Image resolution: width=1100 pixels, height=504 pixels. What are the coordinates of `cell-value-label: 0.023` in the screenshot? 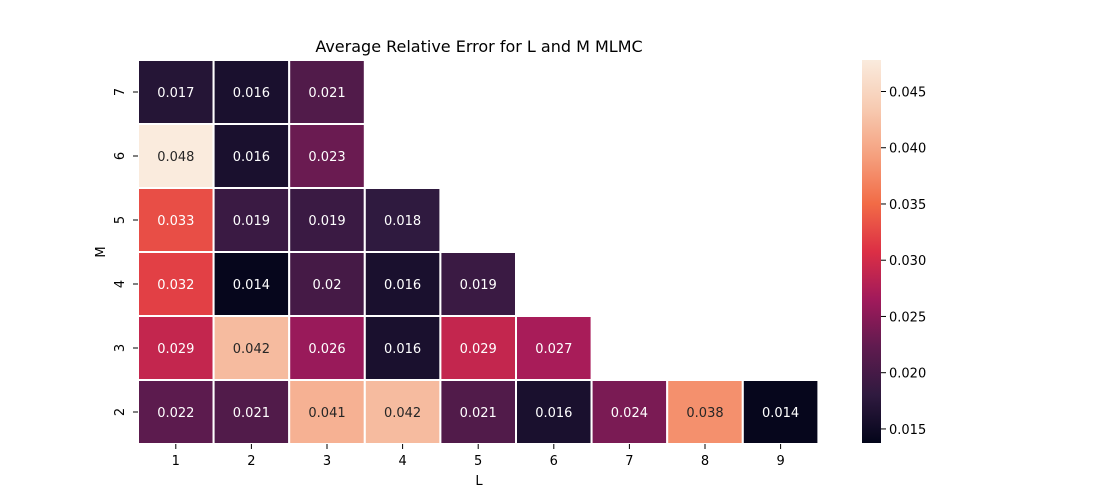 It's located at (326, 157).